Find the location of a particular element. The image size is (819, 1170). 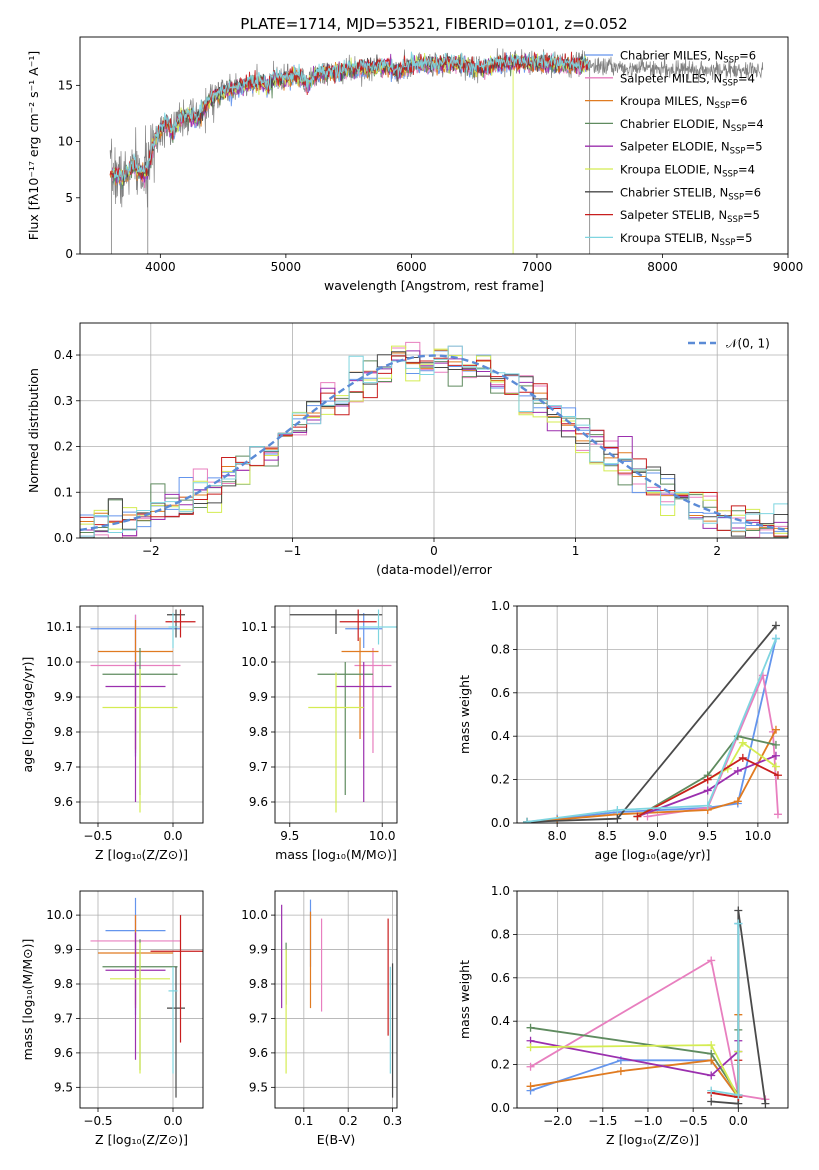

gaussian-reference-curve is located at coordinates (434, 443).